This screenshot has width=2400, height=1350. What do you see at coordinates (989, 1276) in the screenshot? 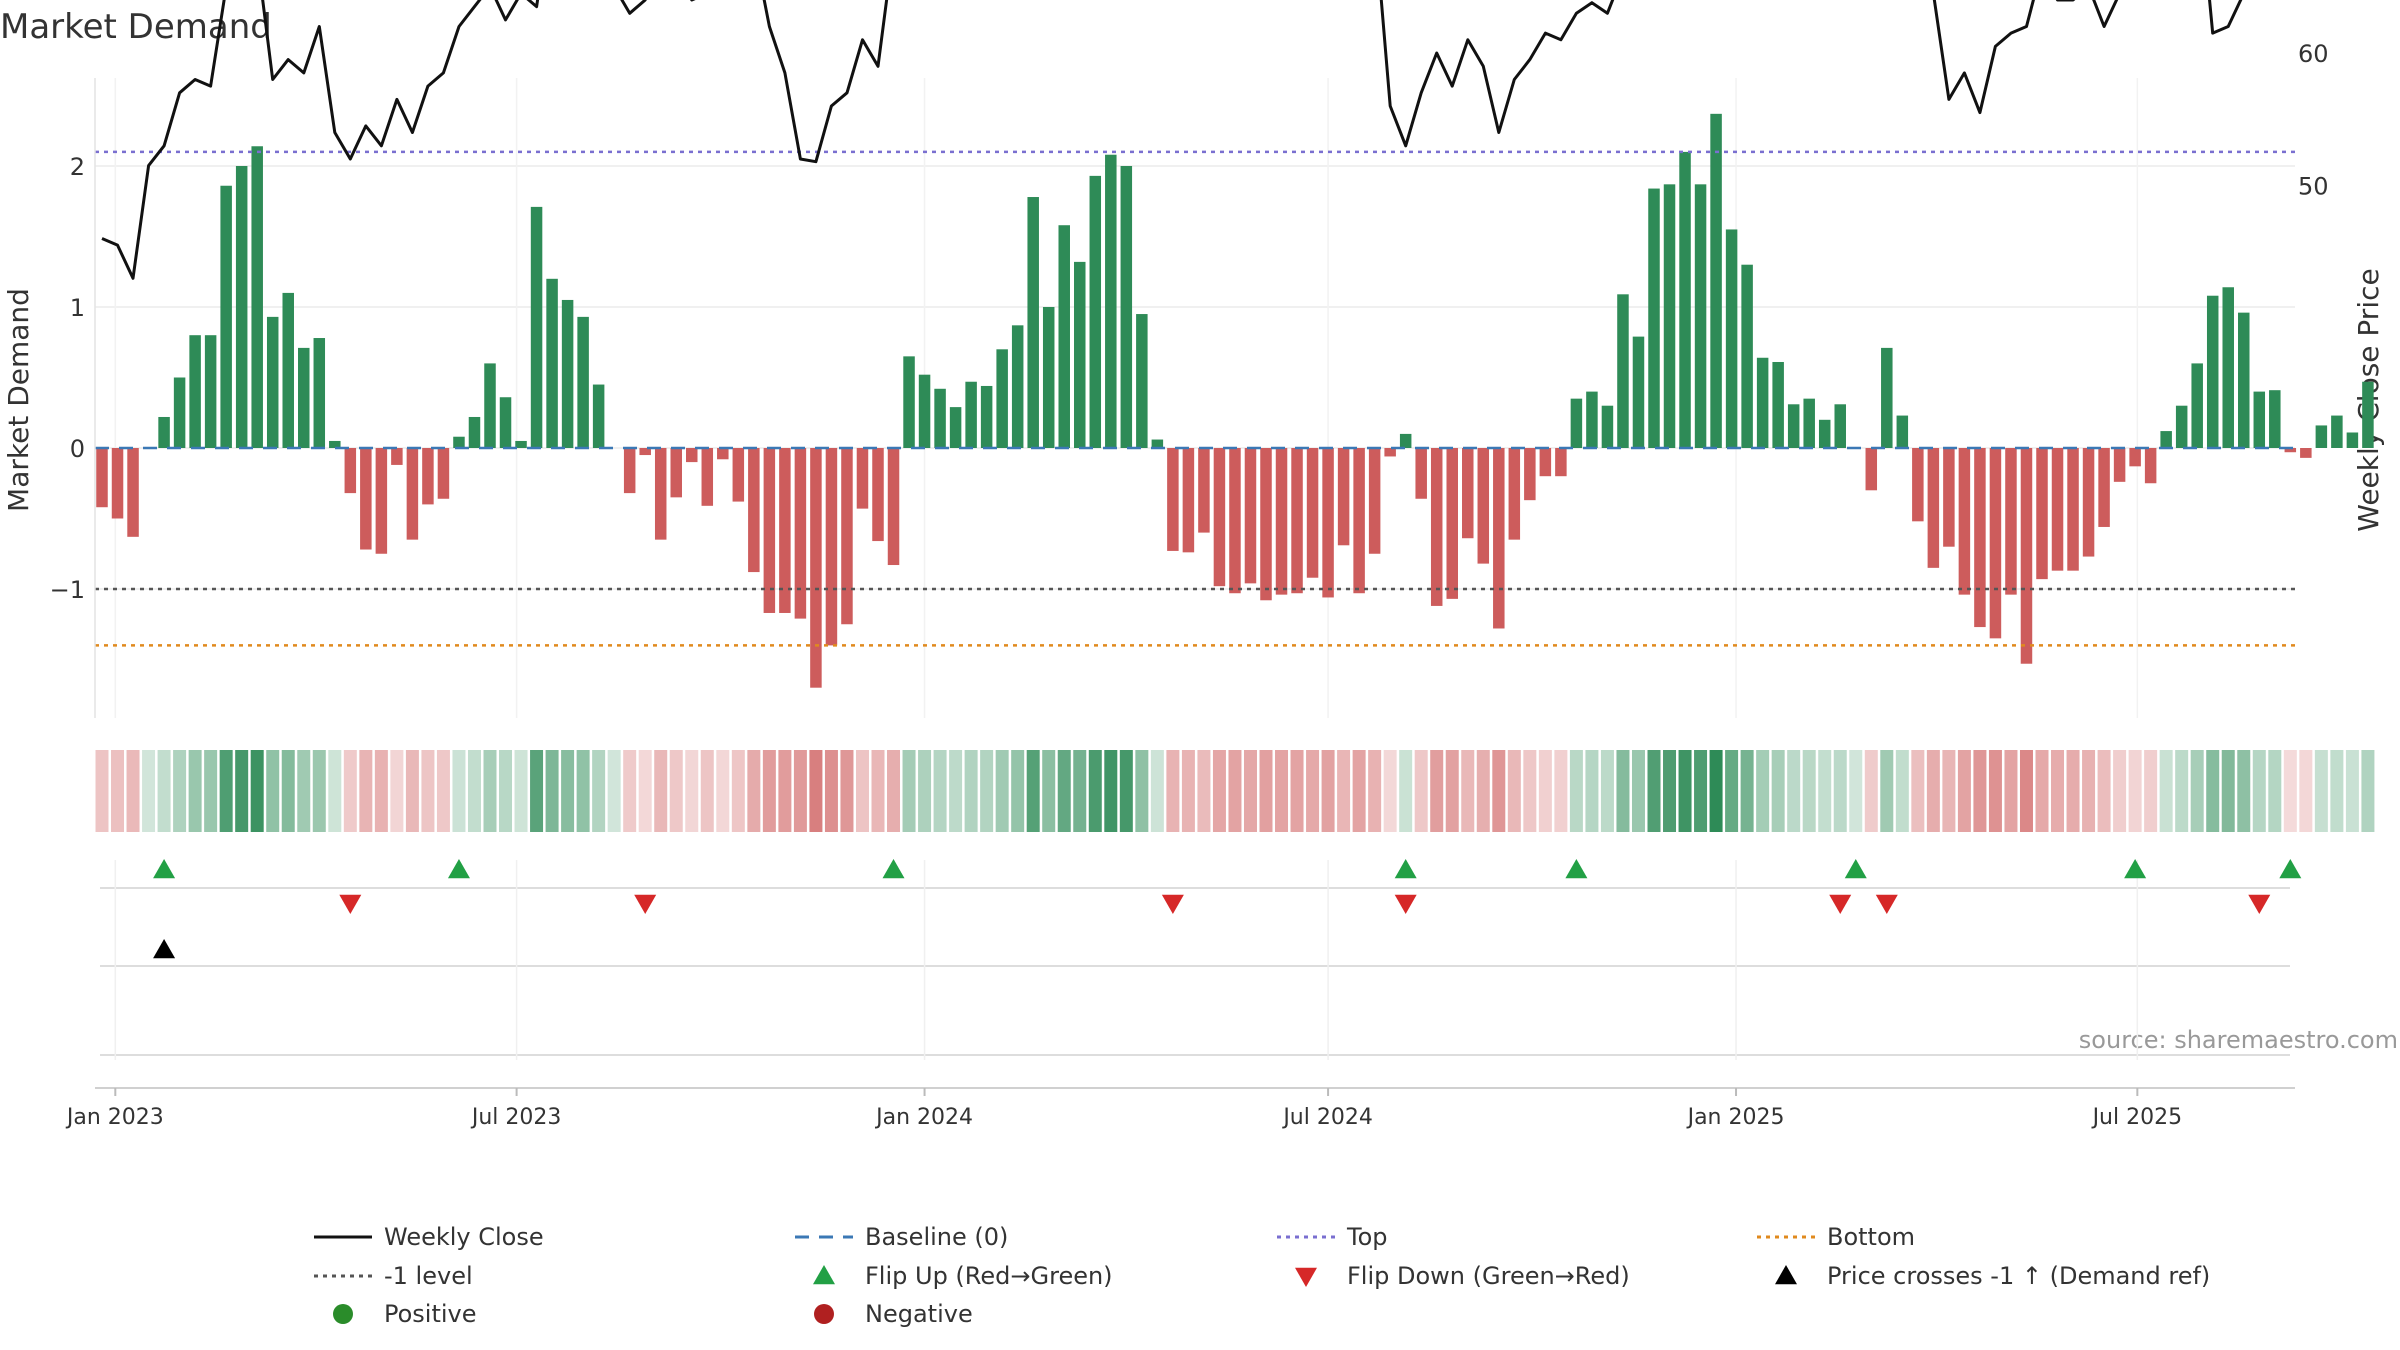
I see `legend-label: Flip Up (Red→Green)` at bounding box center [989, 1276].